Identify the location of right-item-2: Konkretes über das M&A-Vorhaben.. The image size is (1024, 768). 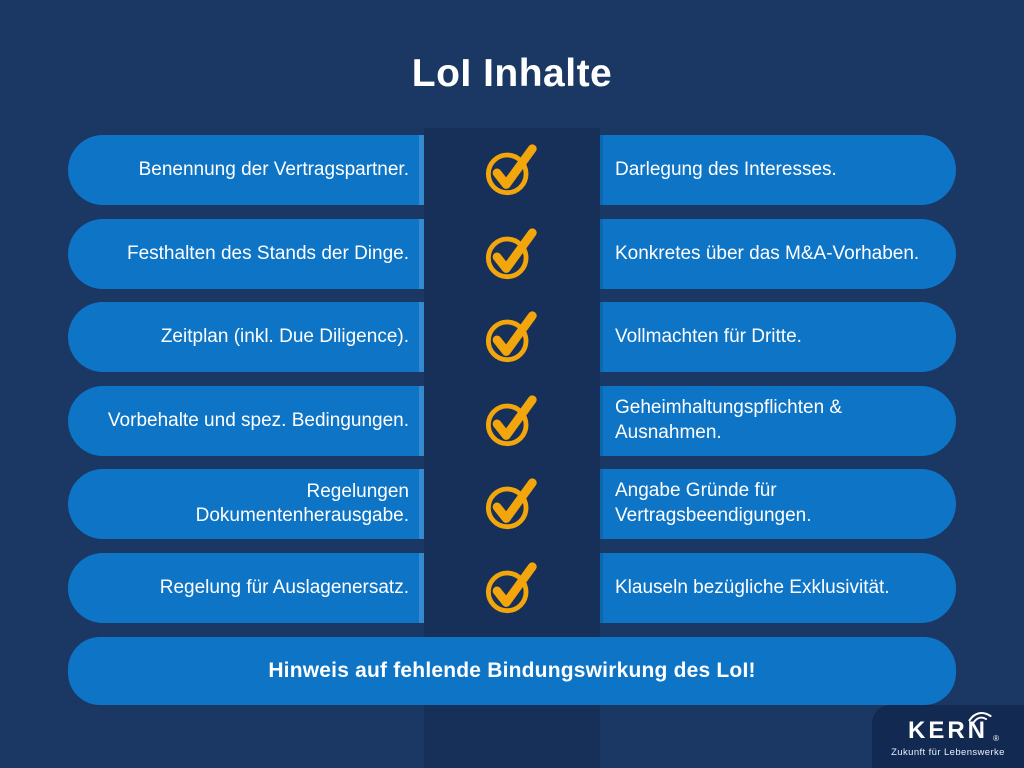
(778, 254).